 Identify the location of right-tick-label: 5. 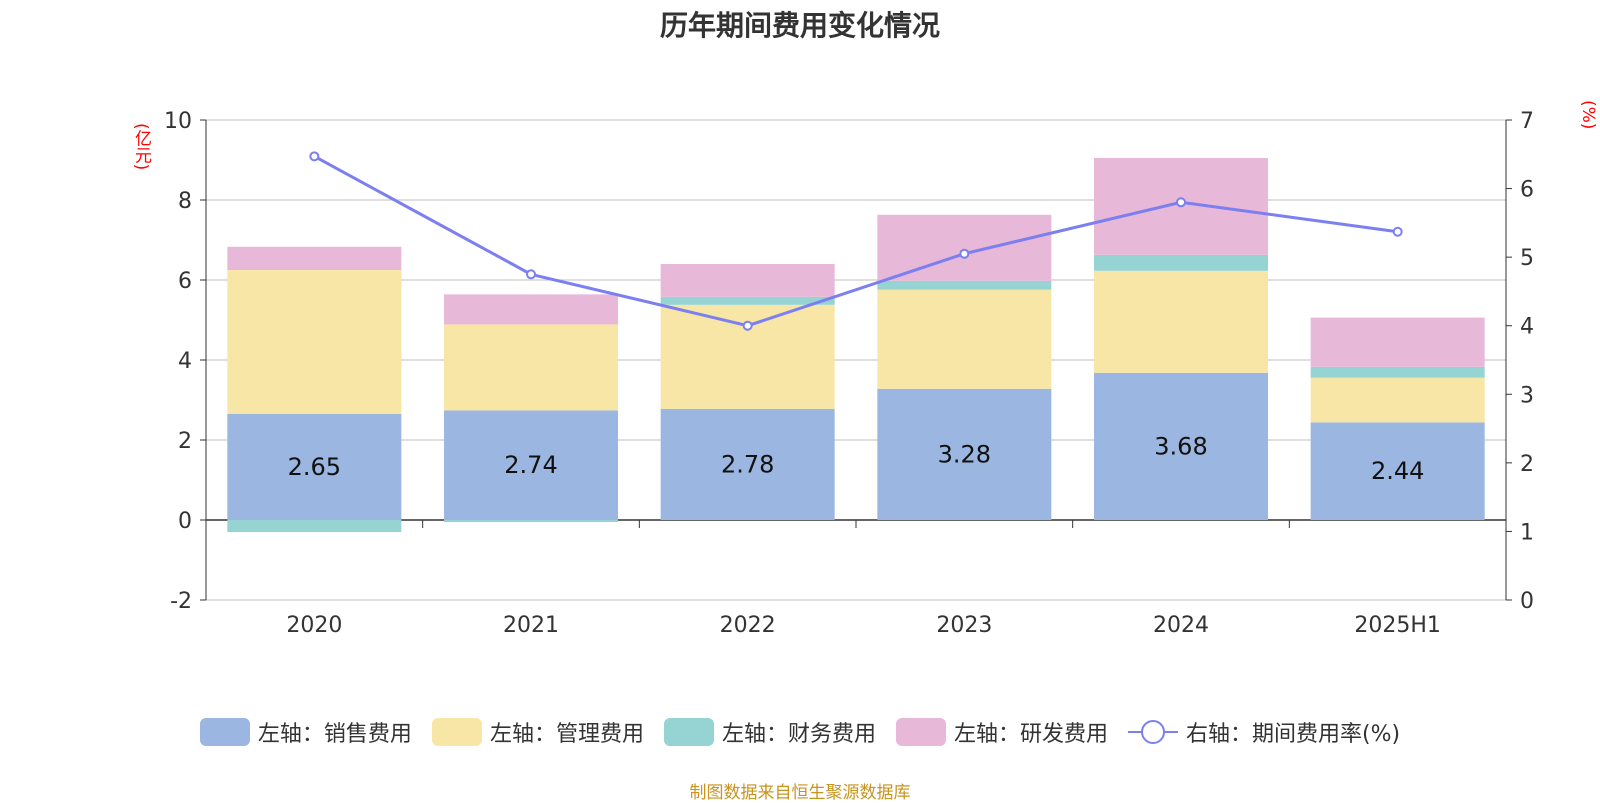
(1527, 258).